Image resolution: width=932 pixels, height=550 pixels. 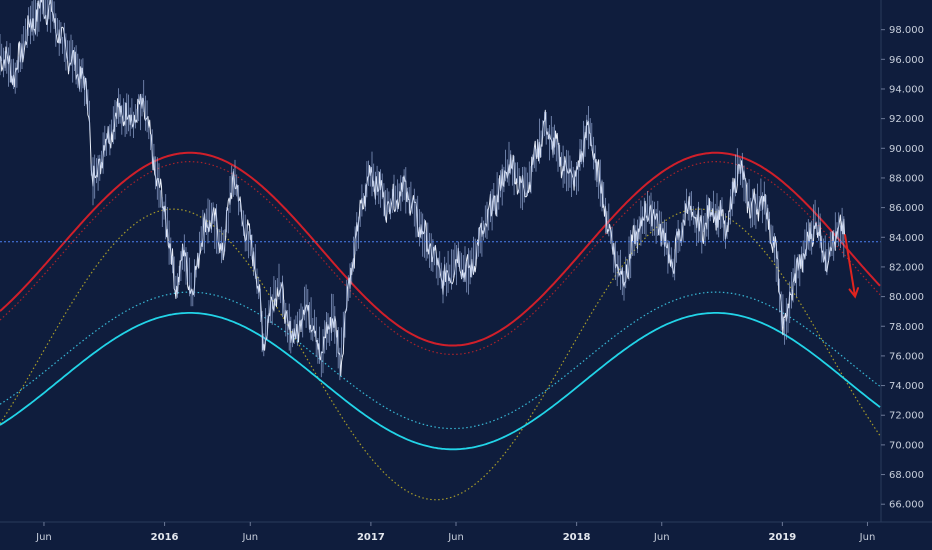 What do you see at coordinates (906, 208) in the screenshot?
I see `y-tick-label: 86.000` at bounding box center [906, 208].